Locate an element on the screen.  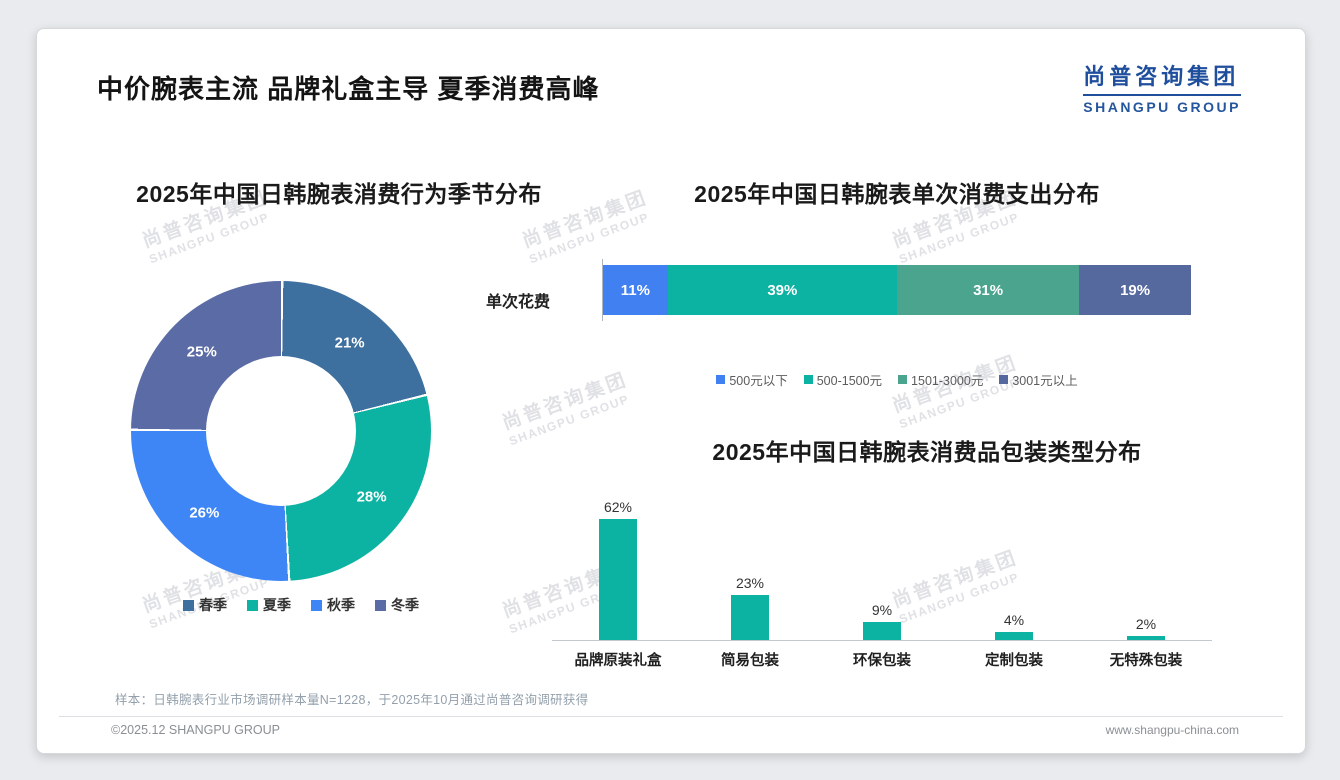
footer-divider is located at coordinates (671, 716).